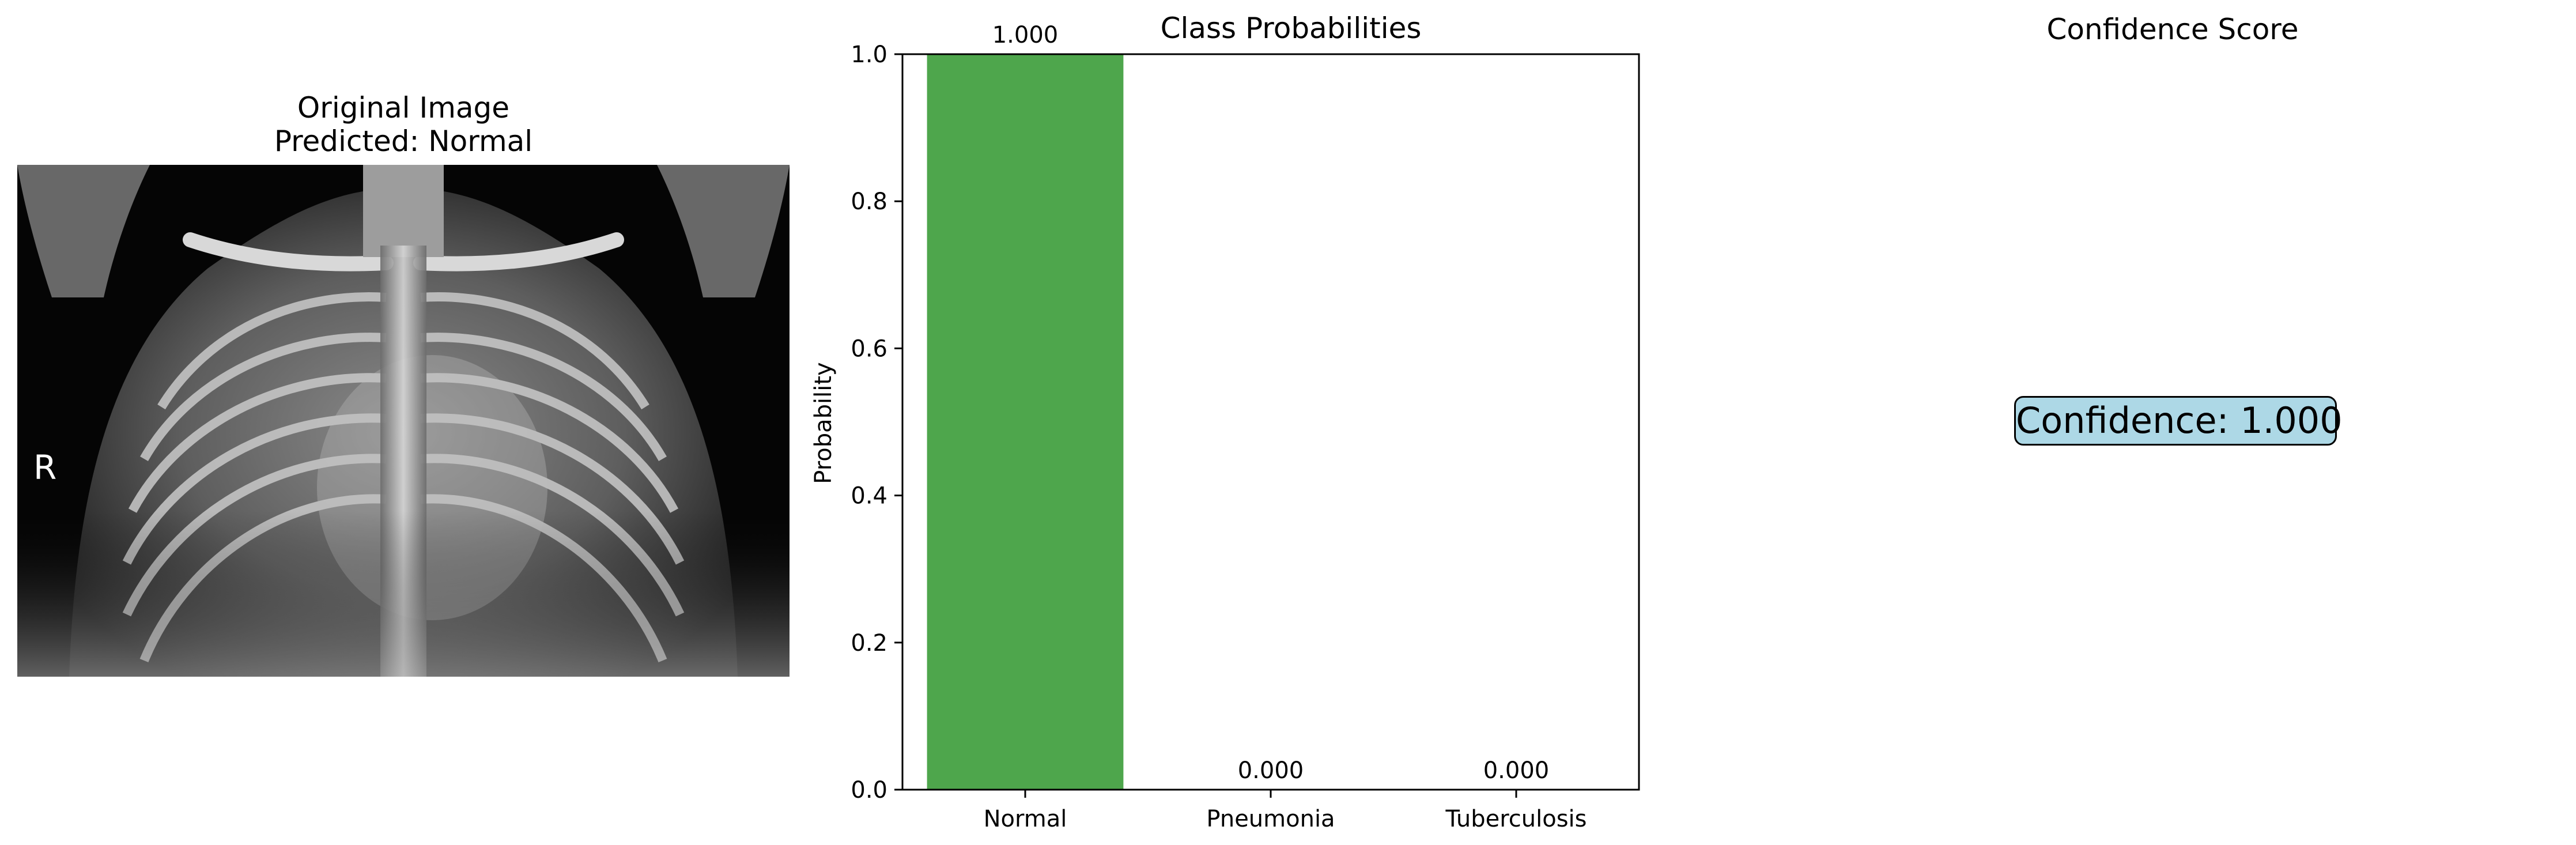 This screenshot has width=2576, height=845. What do you see at coordinates (869, 643) in the screenshot?
I see `y-tick-label: 0.2` at bounding box center [869, 643].